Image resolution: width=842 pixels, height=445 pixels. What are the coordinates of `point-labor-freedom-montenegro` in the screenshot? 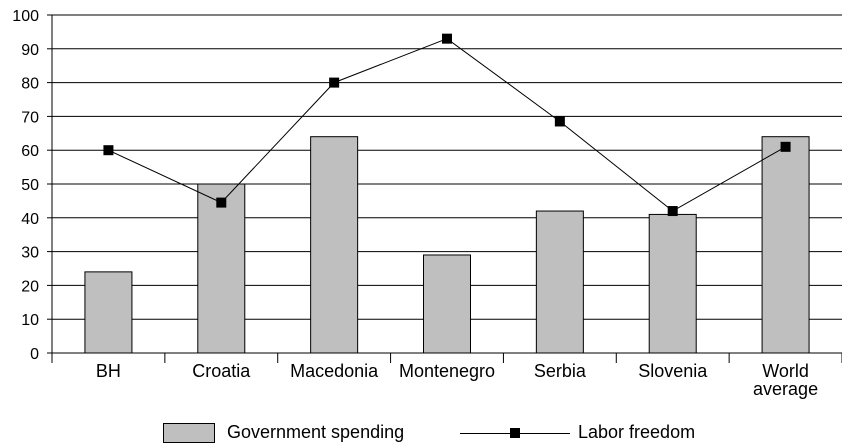 It's located at (447, 38).